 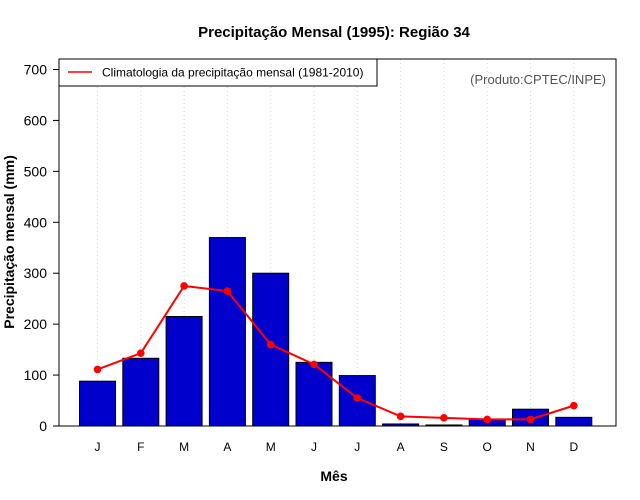 I want to click on x-tick-label: F, so click(x=140, y=447).